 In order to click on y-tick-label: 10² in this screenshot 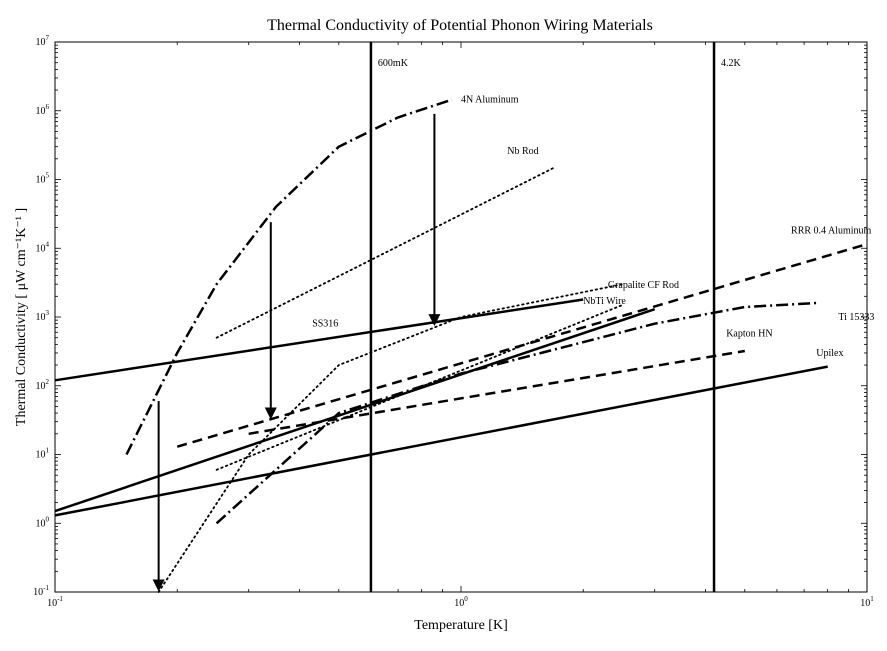, I will do `click(43, 385)`.